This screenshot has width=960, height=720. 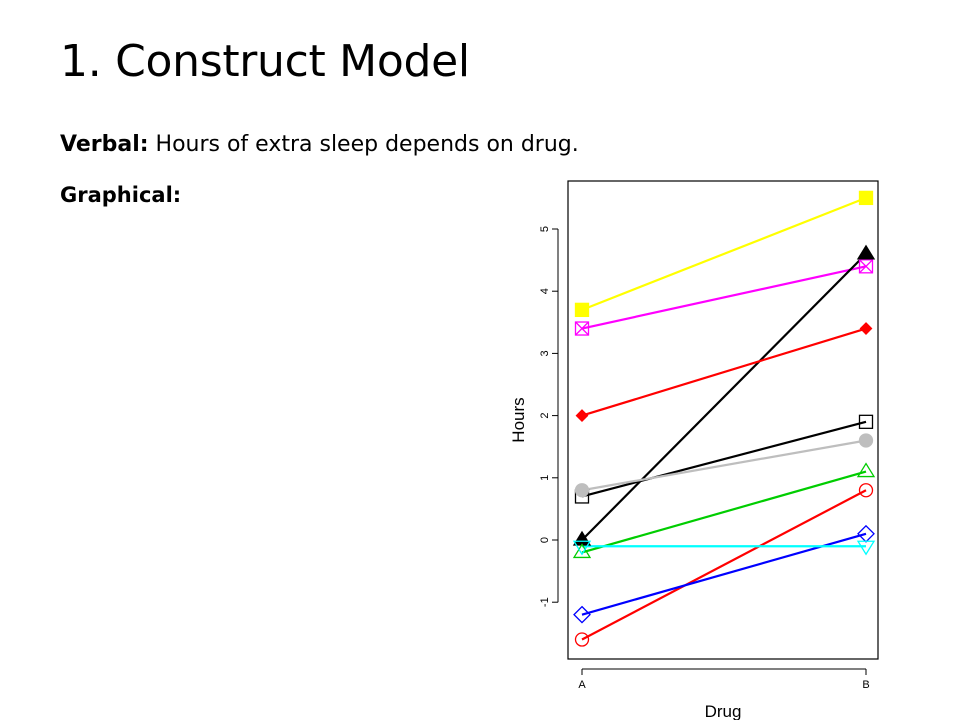 What do you see at coordinates (104, 144) in the screenshot?
I see `verbal-label: Verbal:` at bounding box center [104, 144].